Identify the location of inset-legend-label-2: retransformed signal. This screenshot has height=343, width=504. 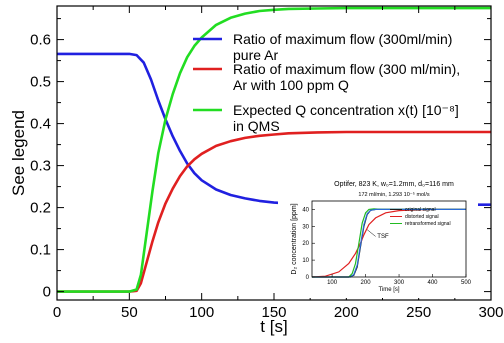
(428, 224).